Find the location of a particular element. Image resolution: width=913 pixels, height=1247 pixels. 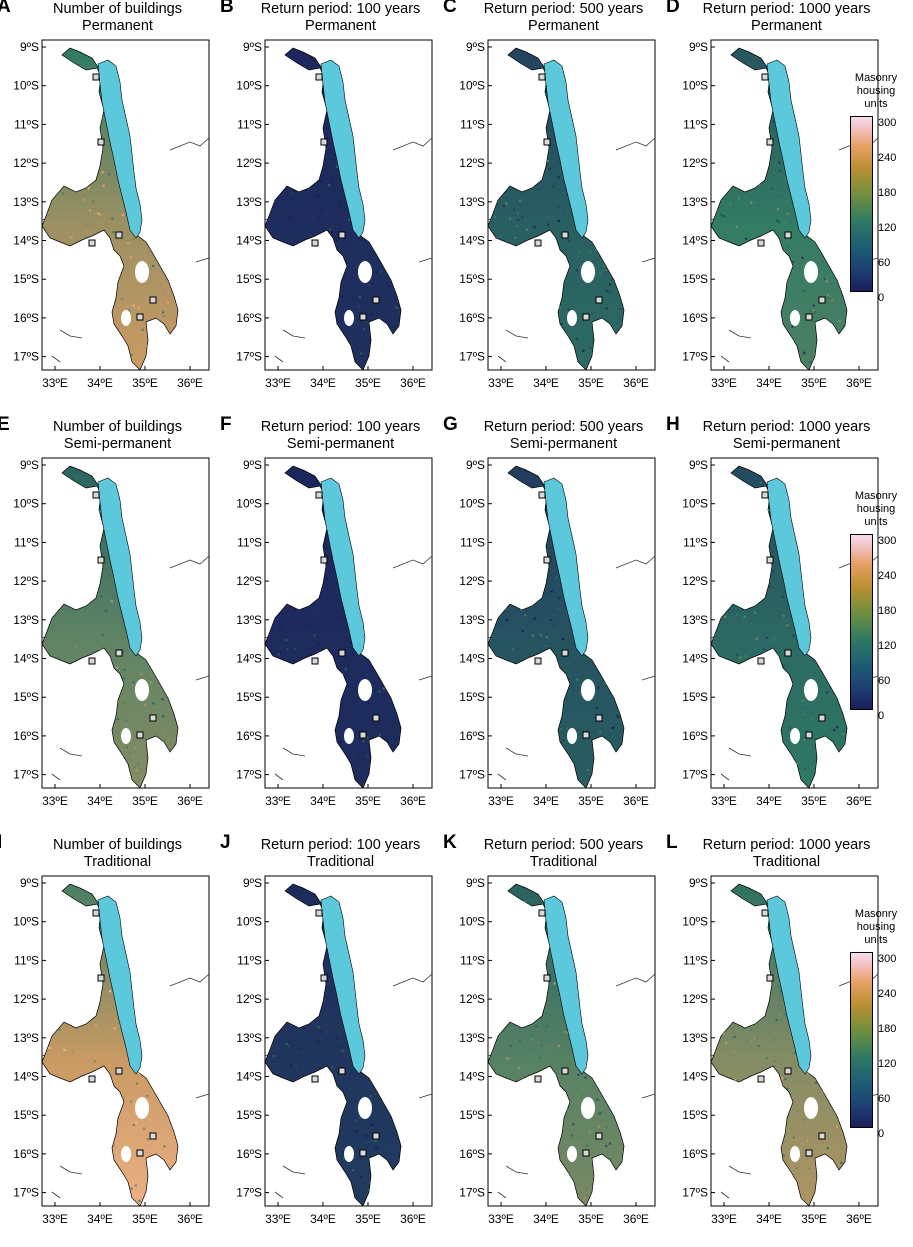

panel-title: Return period: 1000 years Traditional is located at coordinates (786, 854).